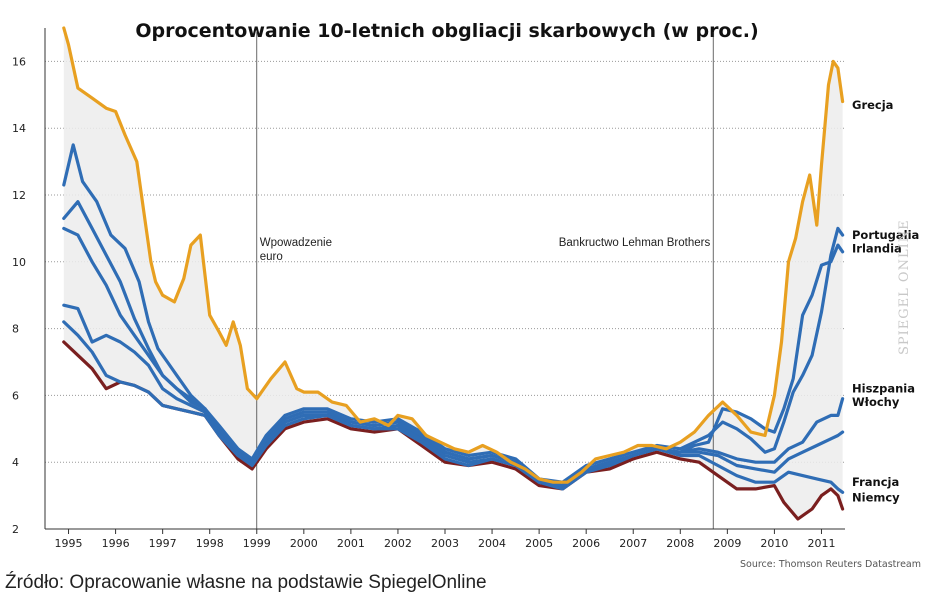  What do you see at coordinates (877, 248) in the screenshot?
I see `series-label: Irlandia` at bounding box center [877, 248].